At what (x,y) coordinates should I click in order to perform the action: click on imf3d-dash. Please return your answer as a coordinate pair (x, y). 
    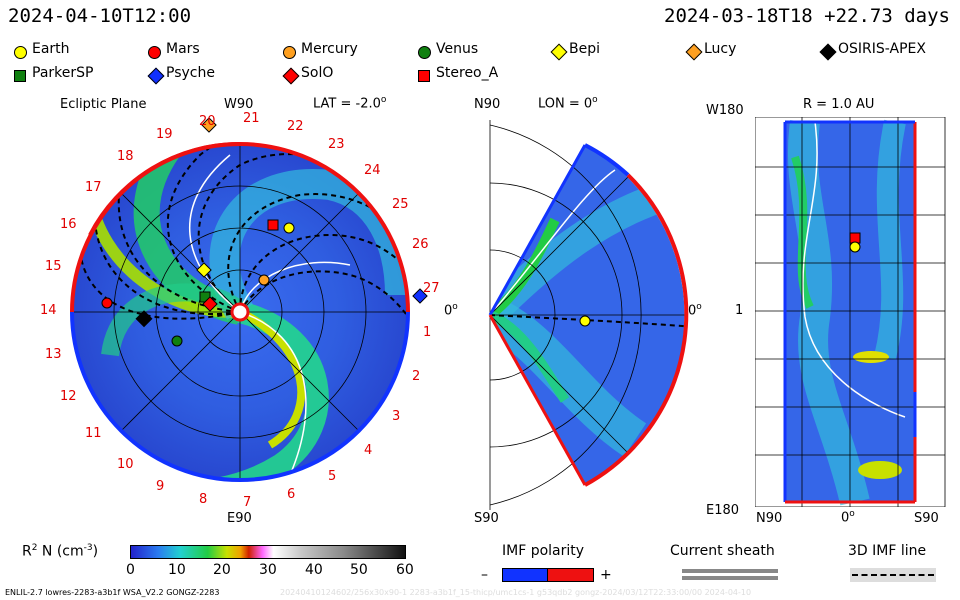
    Looking at the image, I should click on (893, 575).